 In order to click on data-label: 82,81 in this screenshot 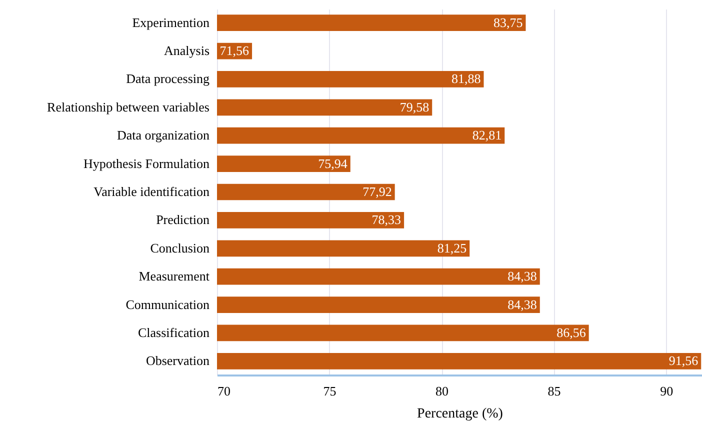, I will do `click(487, 135)`.